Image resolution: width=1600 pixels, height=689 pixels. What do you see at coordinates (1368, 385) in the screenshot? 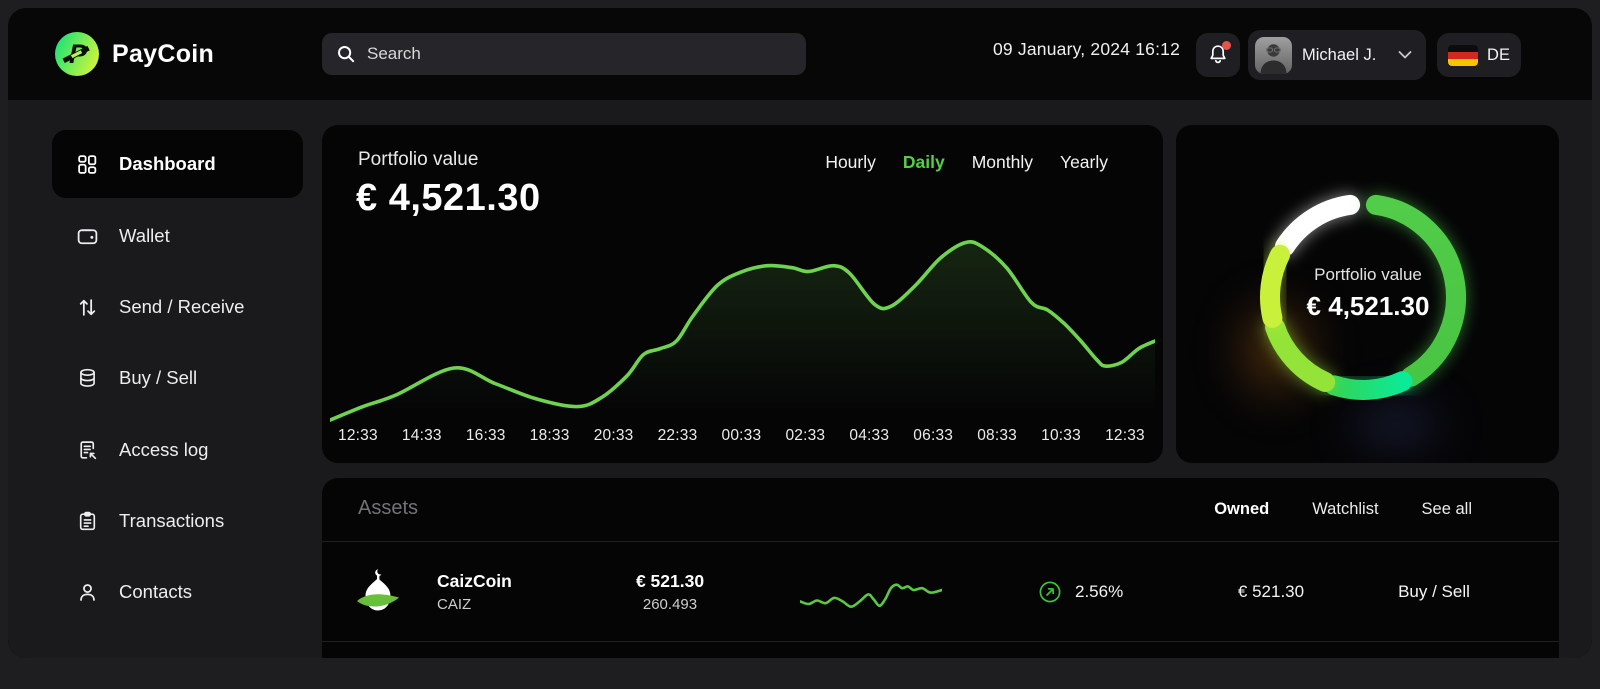
I see `segment-spring-green` at bounding box center [1368, 385].